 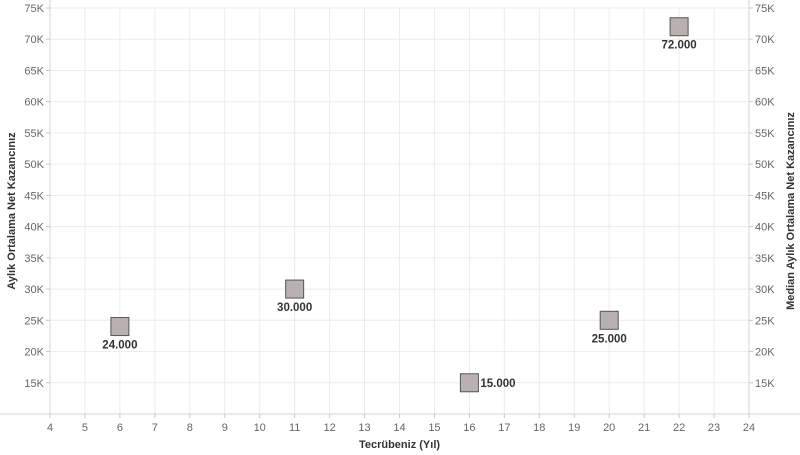 What do you see at coordinates (539, 428) in the screenshot?
I see `x-tick-label: 18` at bounding box center [539, 428].